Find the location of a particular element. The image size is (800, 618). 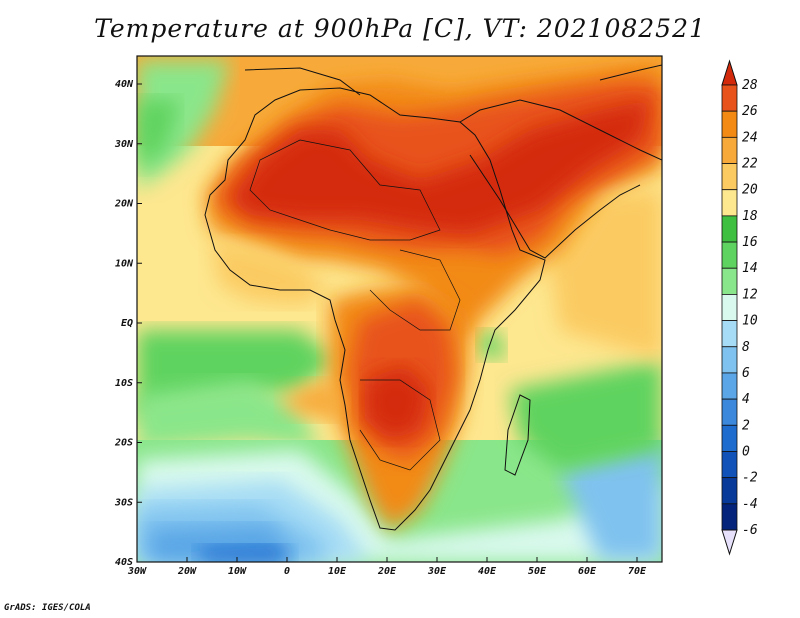

colorbar-label: -6 is located at coordinates (750, 530).